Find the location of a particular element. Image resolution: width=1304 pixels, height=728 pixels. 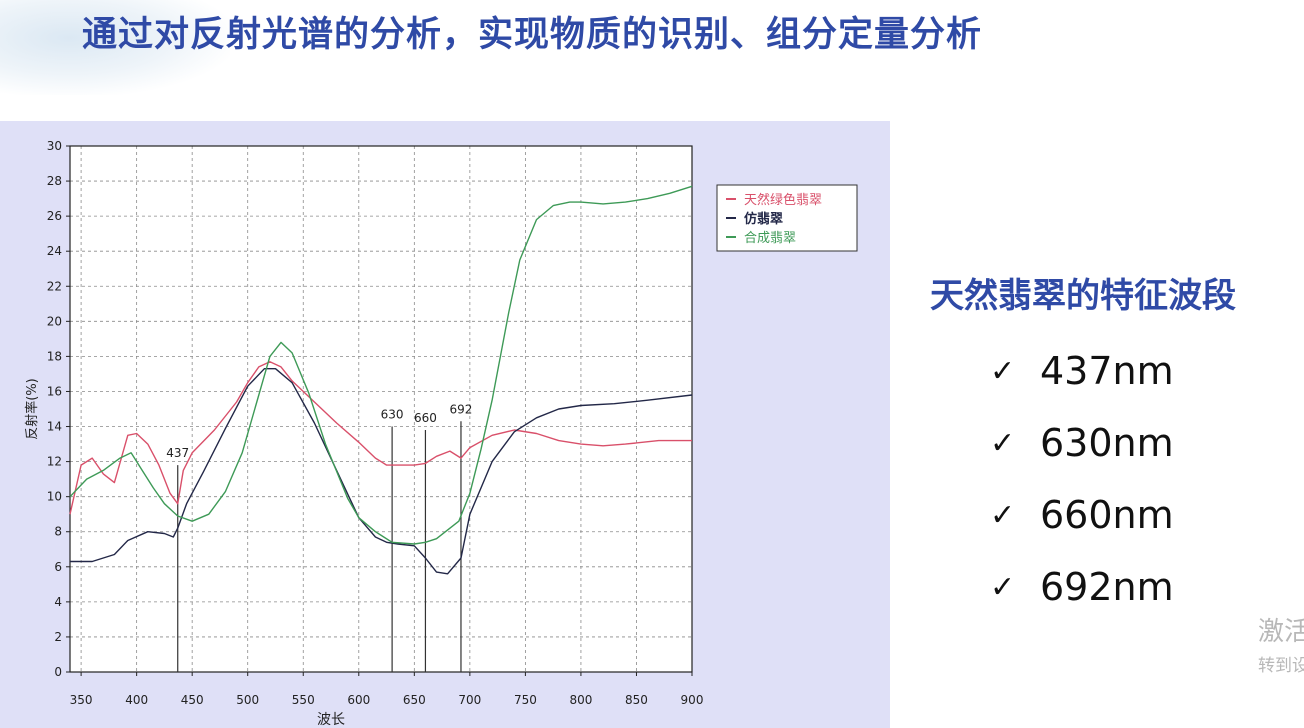

band-item: ✓ 692nm is located at coordinates (1082, 587).